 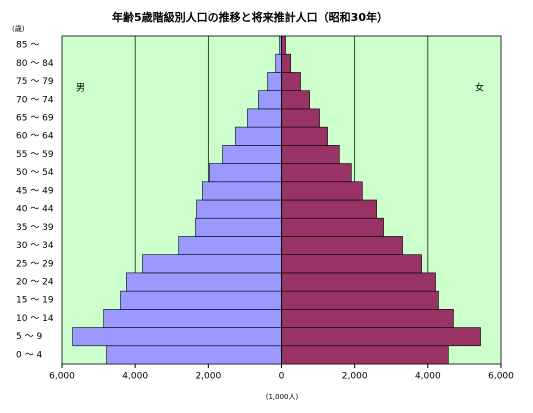 I want to click on y-tick-label: 0 ～ 4, so click(x=29, y=355).